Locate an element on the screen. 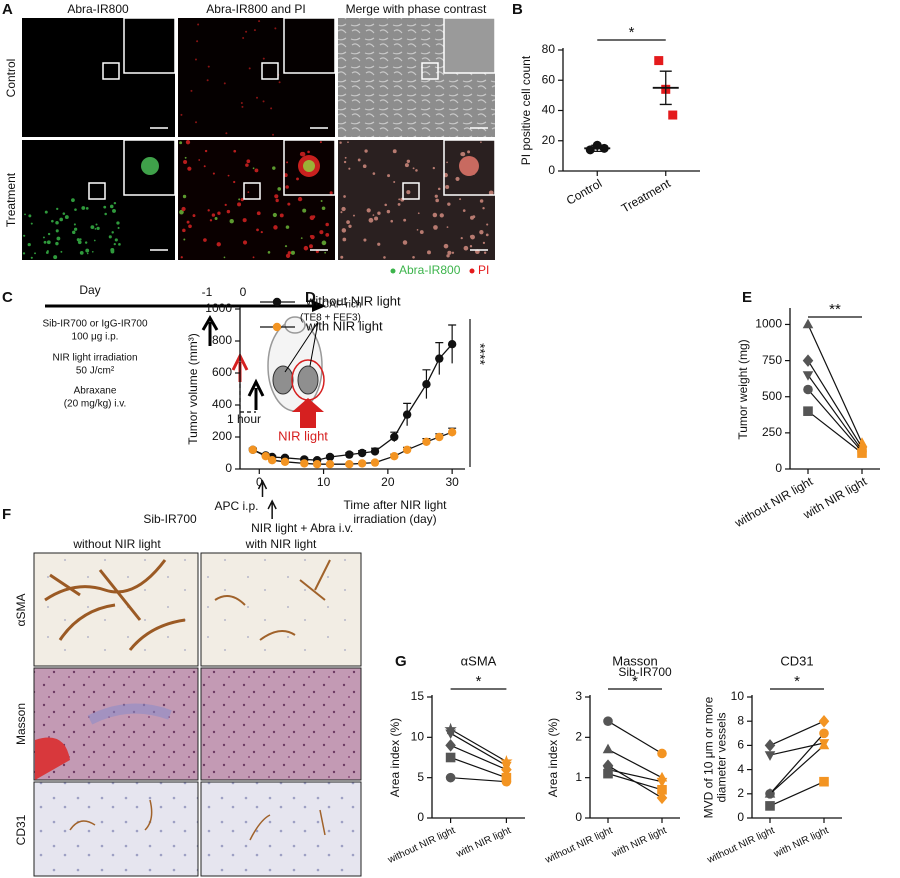 This screenshot has width=900, height=878. day: -1 is located at coordinates (207, 292).